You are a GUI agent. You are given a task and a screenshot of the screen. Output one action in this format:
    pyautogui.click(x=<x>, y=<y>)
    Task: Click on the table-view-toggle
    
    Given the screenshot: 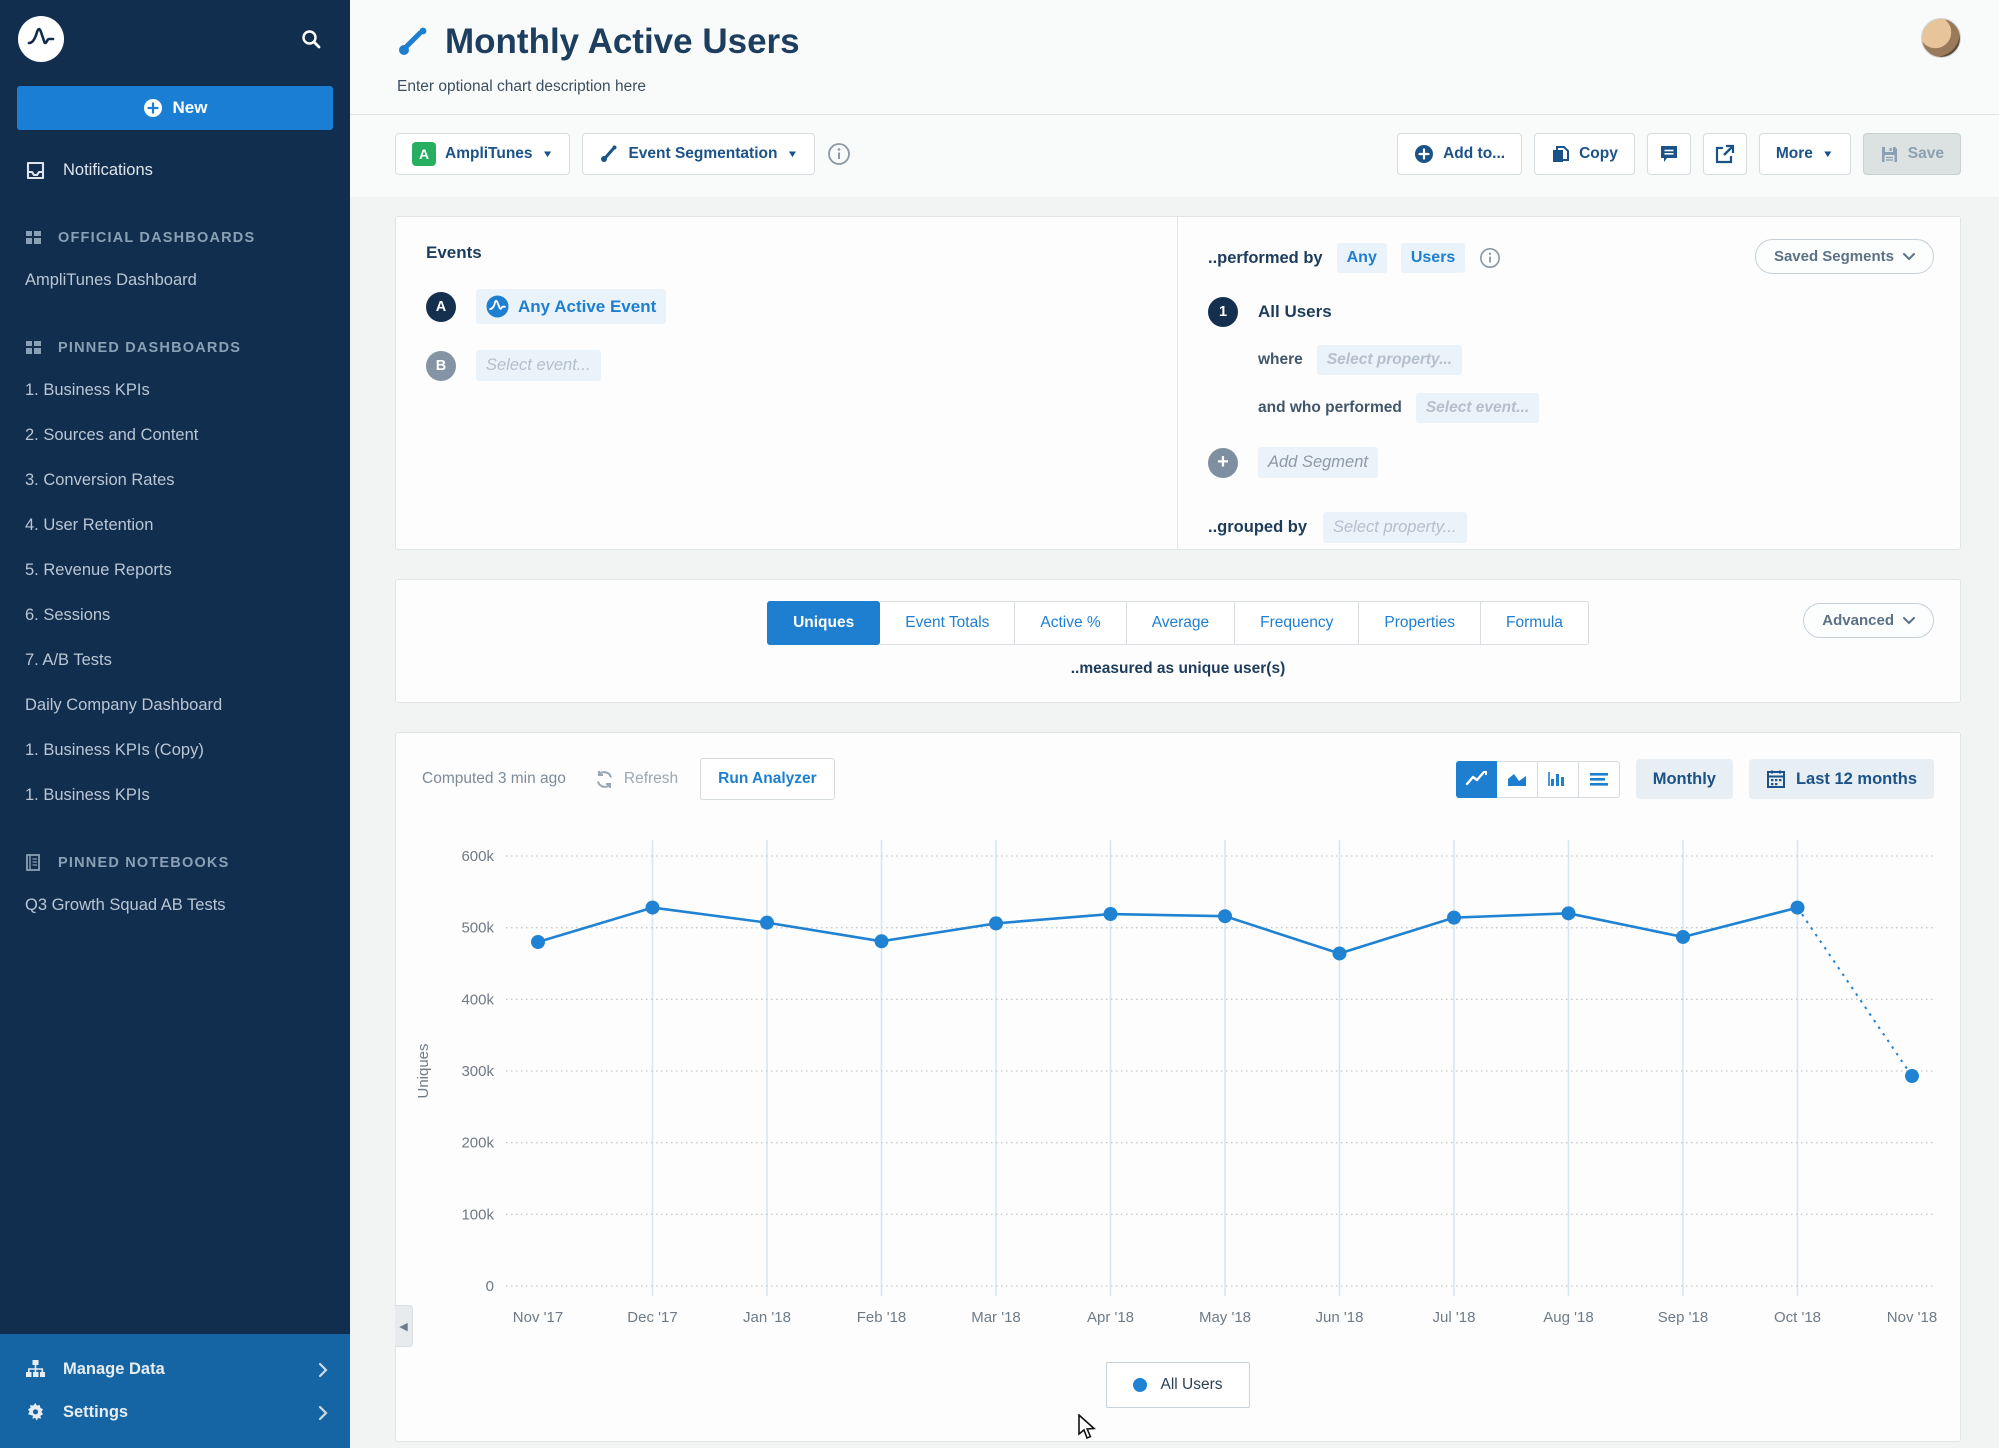 What is the action you would take?
    pyautogui.click(x=1599, y=779)
    